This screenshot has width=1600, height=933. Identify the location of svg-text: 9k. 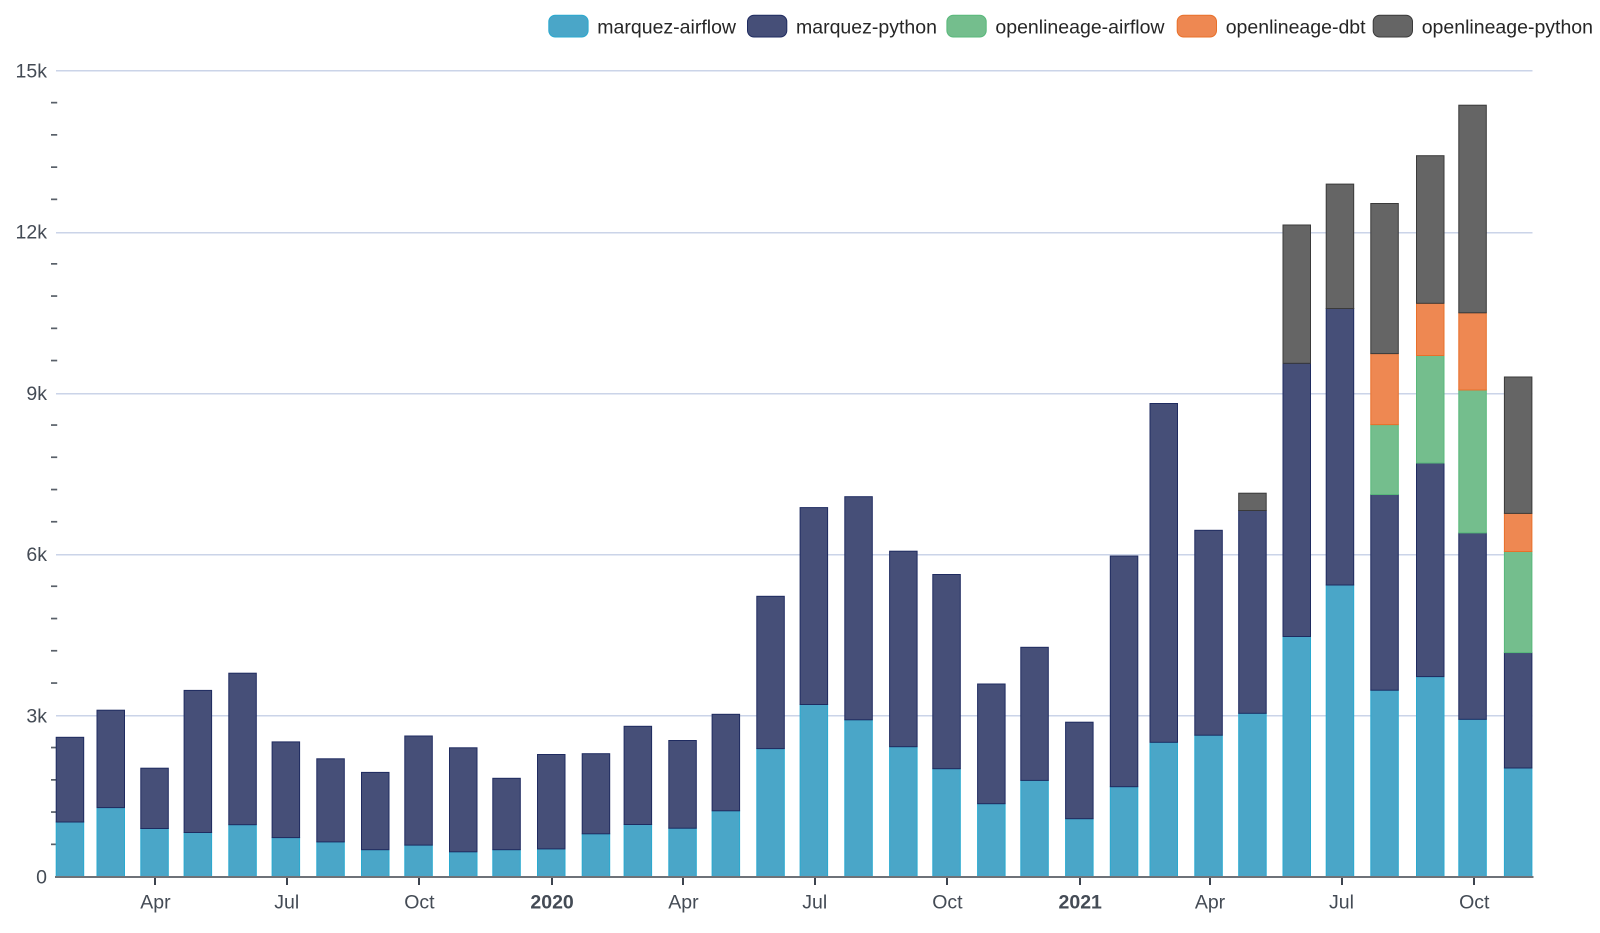
(36, 394).